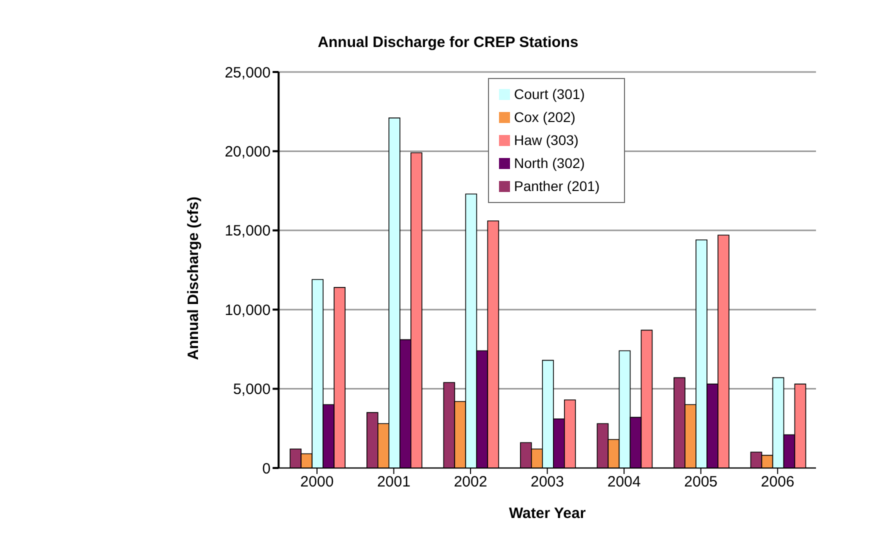 The height and width of the screenshot is (556, 895). Describe the element at coordinates (701, 482) in the screenshot. I see `x-tick-label: 2005` at that location.